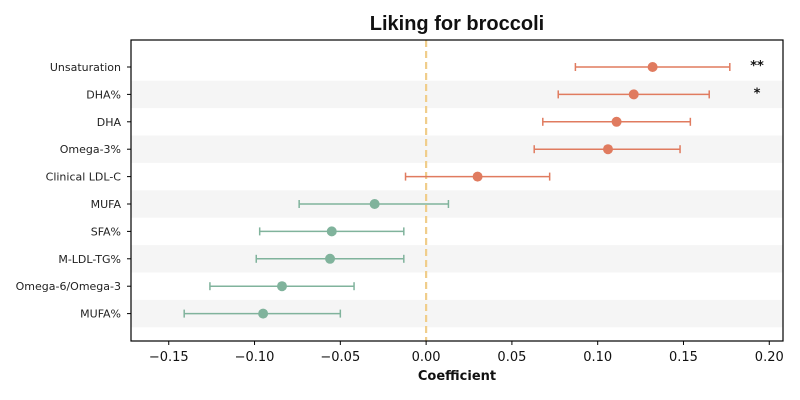 This screenshot has width=800, height=400. I want to click on x-axis-label: Coefficient, so click(457, 376).